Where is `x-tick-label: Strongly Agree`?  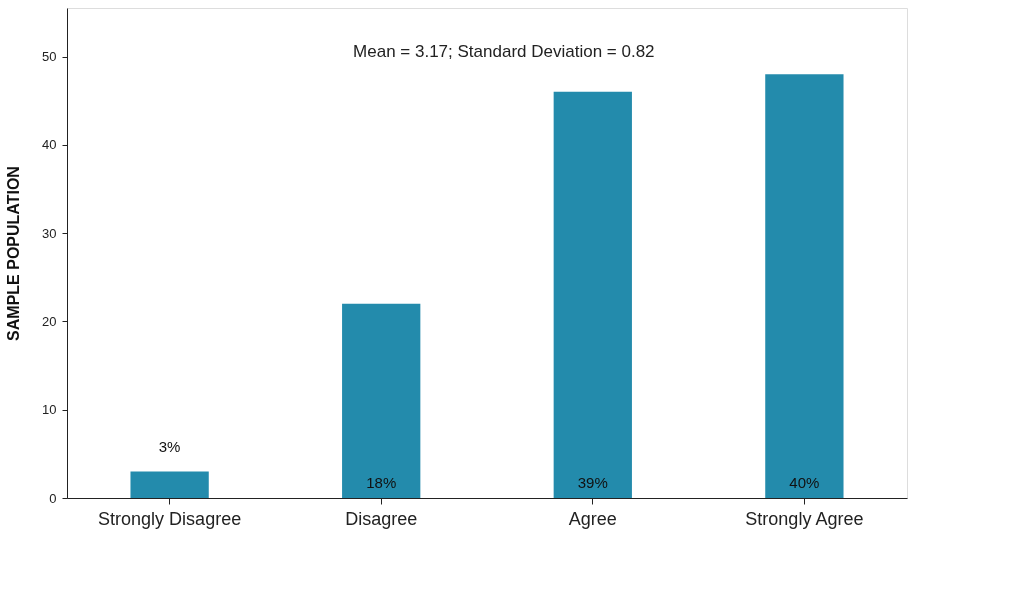
x-tick-label: Strongly Agree is located at coordinates (804, 518).